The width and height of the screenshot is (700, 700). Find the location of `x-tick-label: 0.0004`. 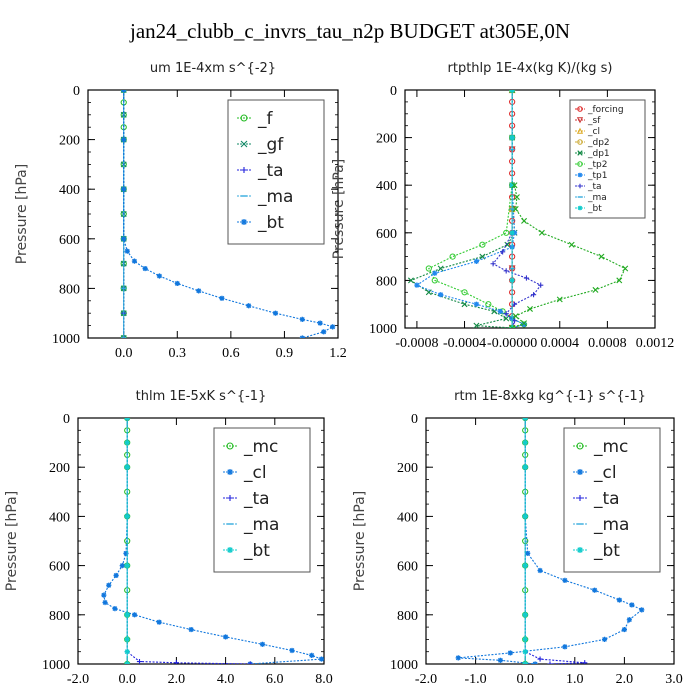

x-tick-label: 0.0004 is located at coordinates (560, 343).